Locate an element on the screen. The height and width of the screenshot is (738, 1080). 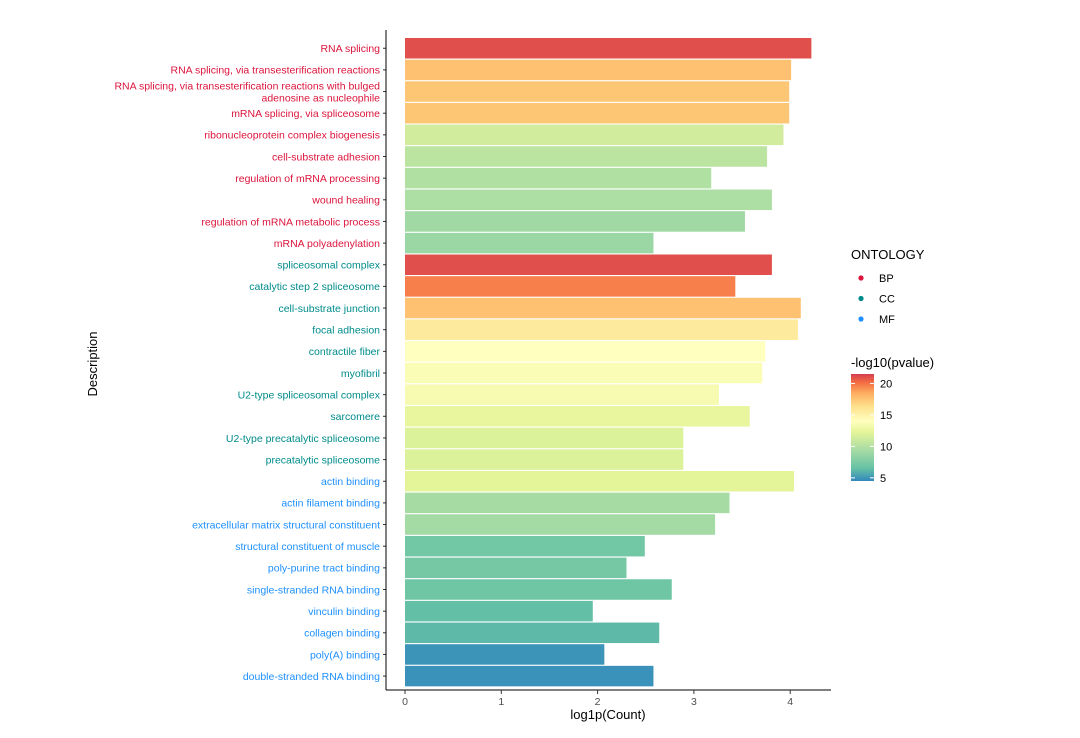
term-label: actin filament binding is located at coordinates (330, 504).